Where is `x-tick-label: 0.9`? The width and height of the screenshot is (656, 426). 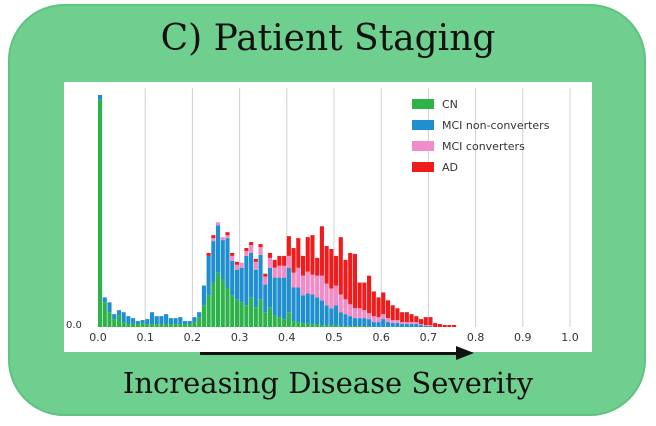
x-tick-label: 0.9 is located at coordinates (523, 337).